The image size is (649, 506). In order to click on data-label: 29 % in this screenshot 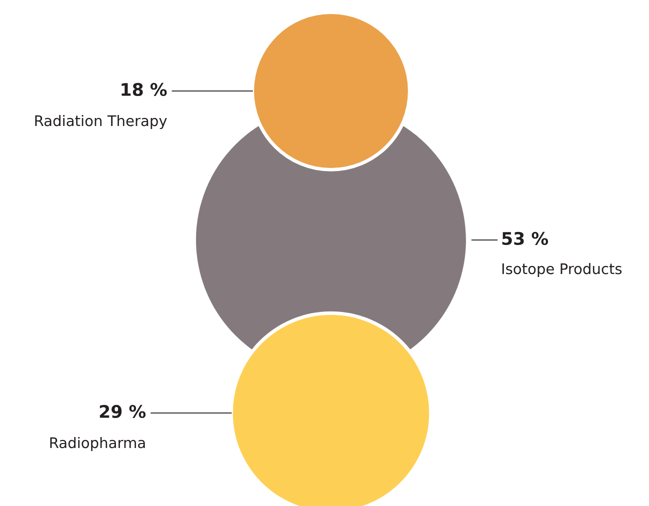, I will do `click(123, 411)`.